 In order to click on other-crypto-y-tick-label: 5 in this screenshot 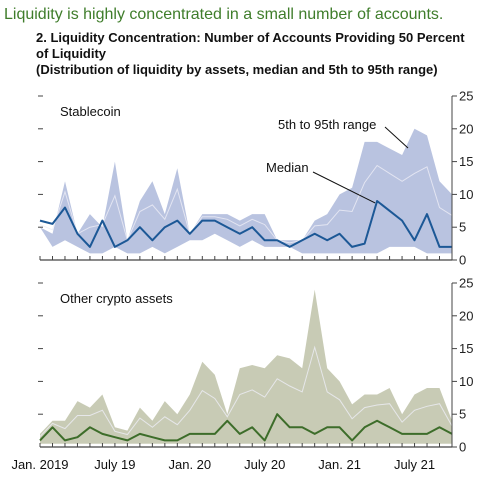, I will do `click(462, 414)`.